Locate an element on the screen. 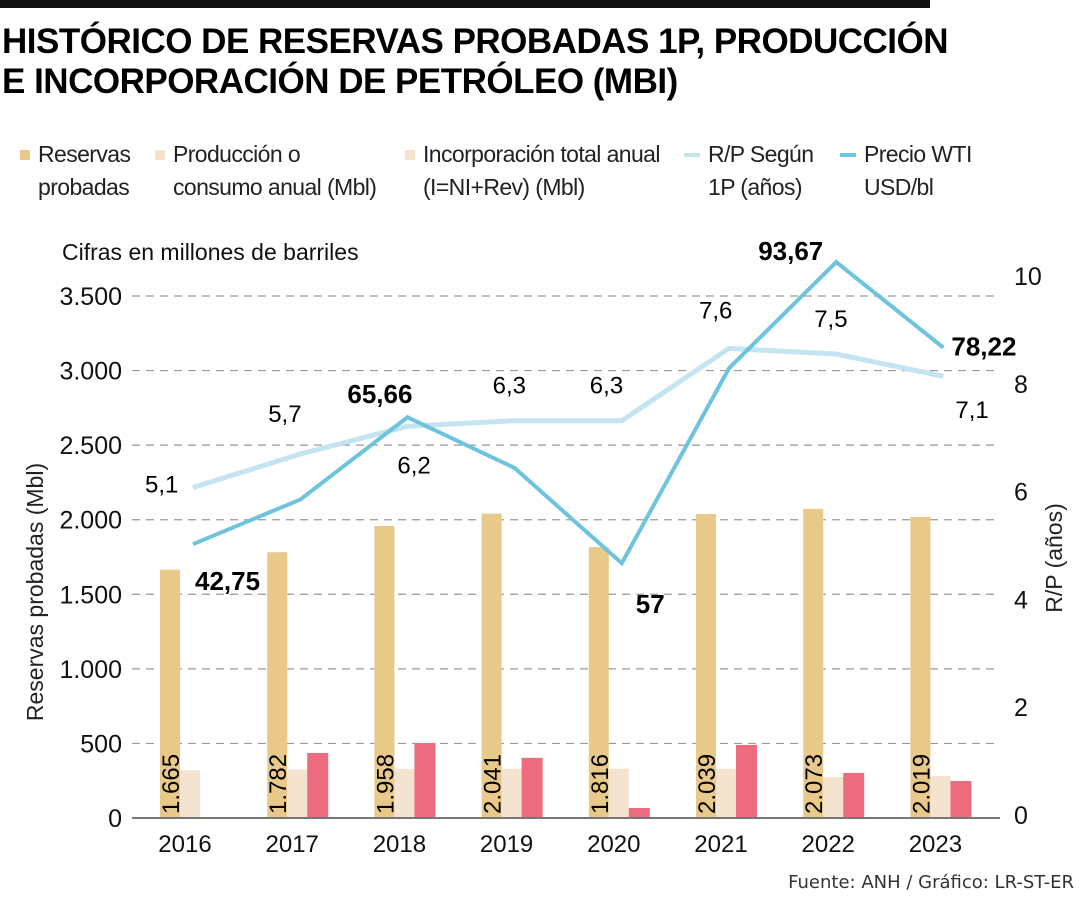  units-note: Cifras en millones de barriles is located at coordinates (210, 252).